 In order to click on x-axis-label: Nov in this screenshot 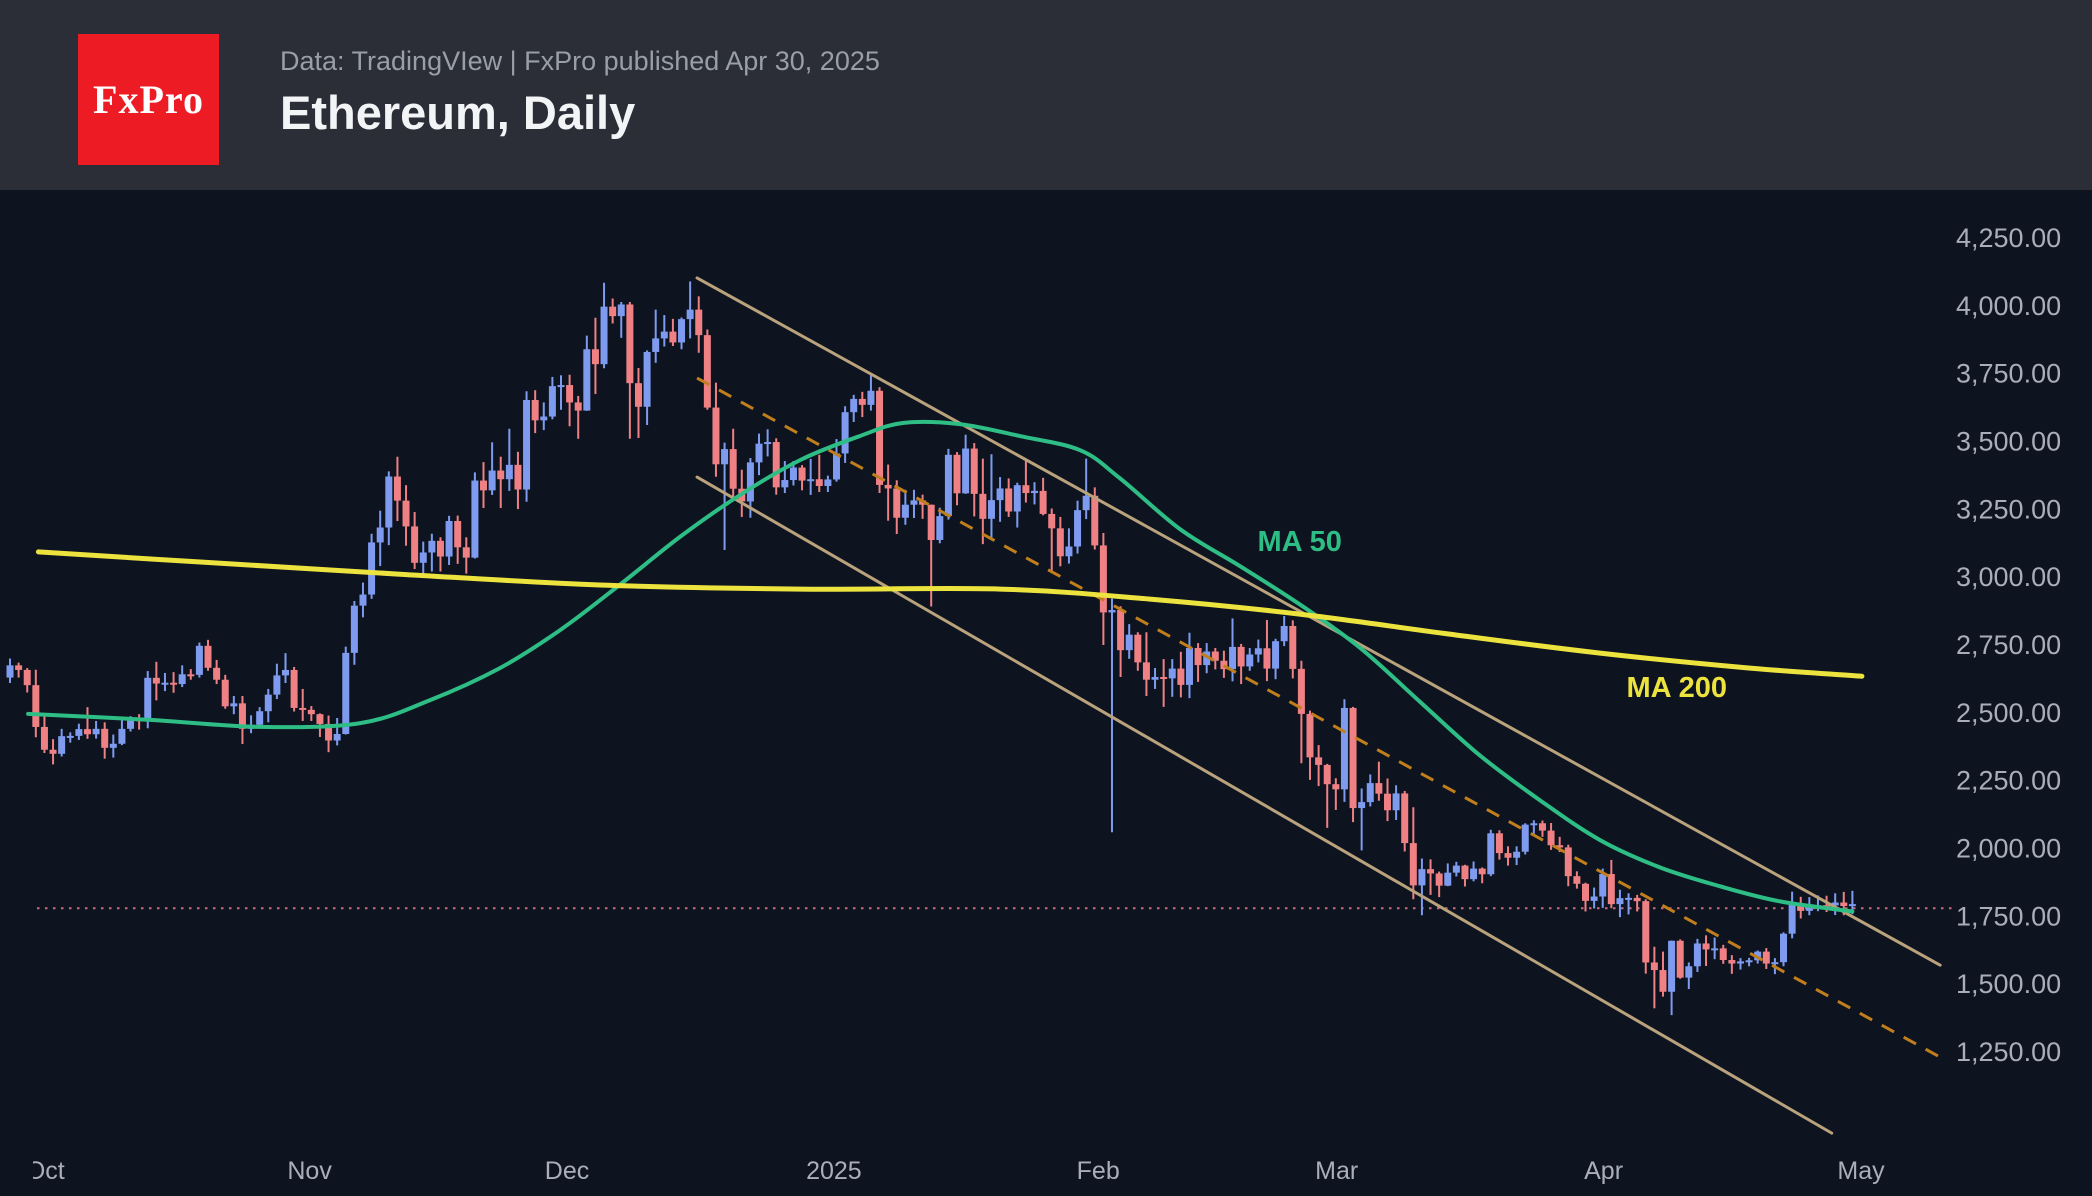, I will do `click(309, 1171)`.